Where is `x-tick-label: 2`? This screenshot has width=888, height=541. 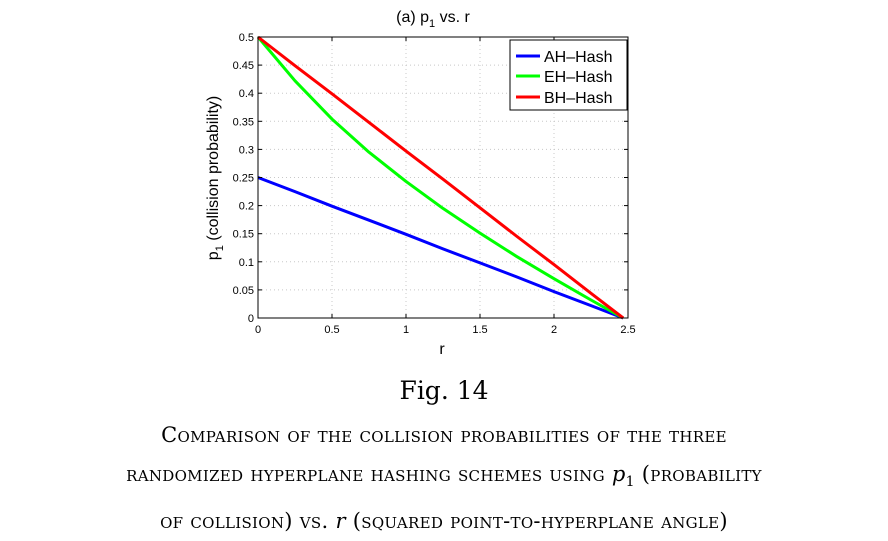
x-tick-label: 2 is located at coordinates (554, 330).